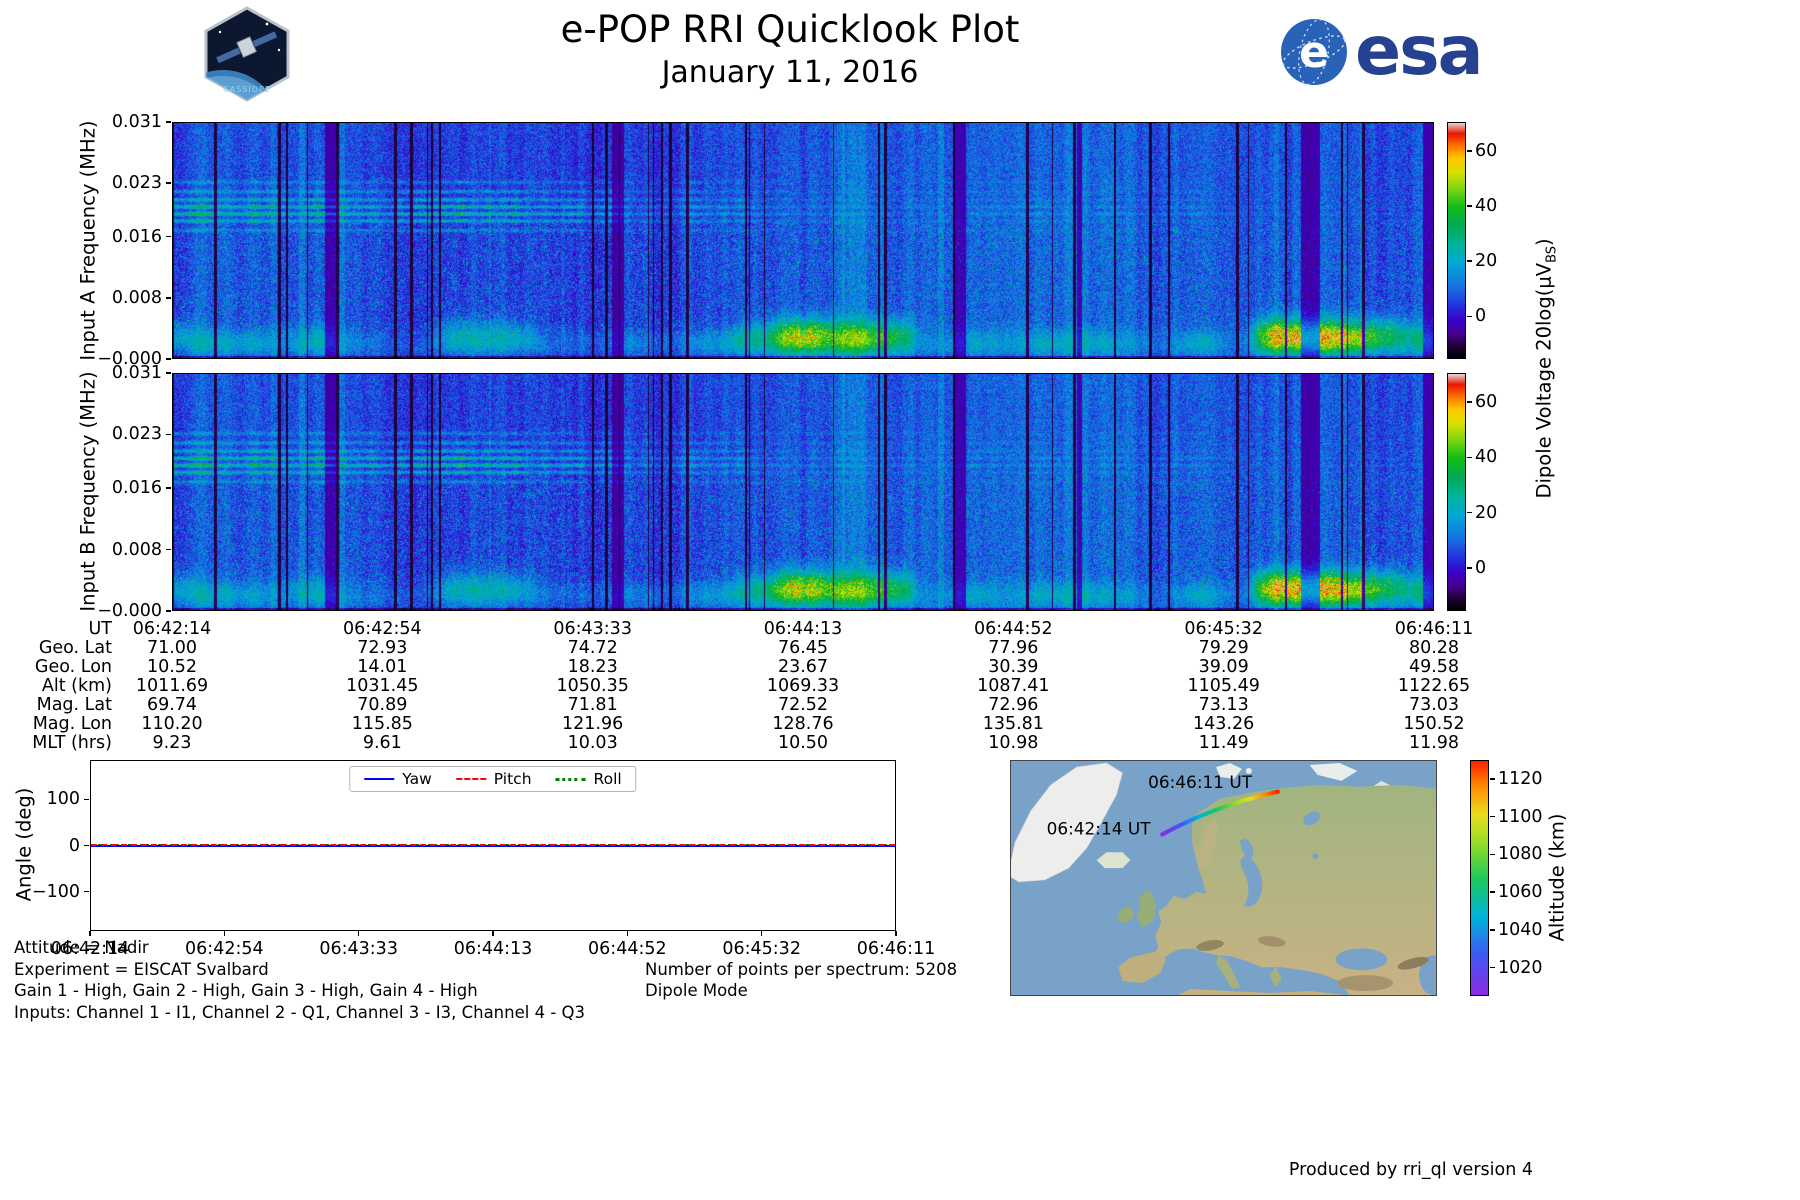  Describe the element at coordinates (1434, 742) in the screenshot. I see `ephemeris-value: 11.98` at that location.